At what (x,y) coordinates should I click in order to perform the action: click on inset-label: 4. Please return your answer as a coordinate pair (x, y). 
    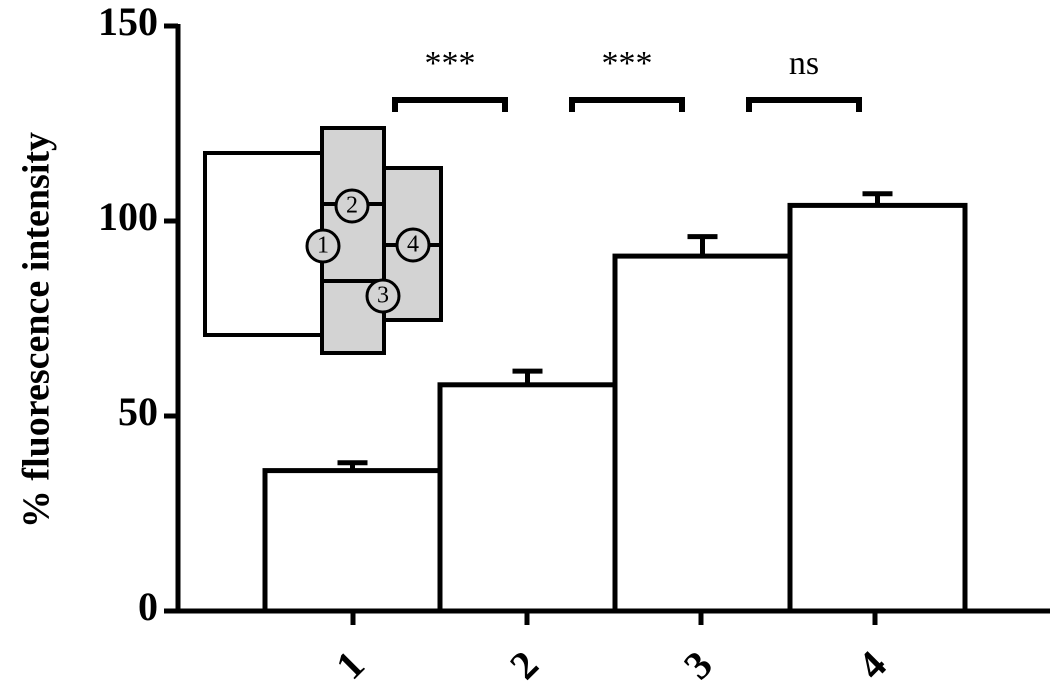
    Looking at the image, I should click on (413, 245).